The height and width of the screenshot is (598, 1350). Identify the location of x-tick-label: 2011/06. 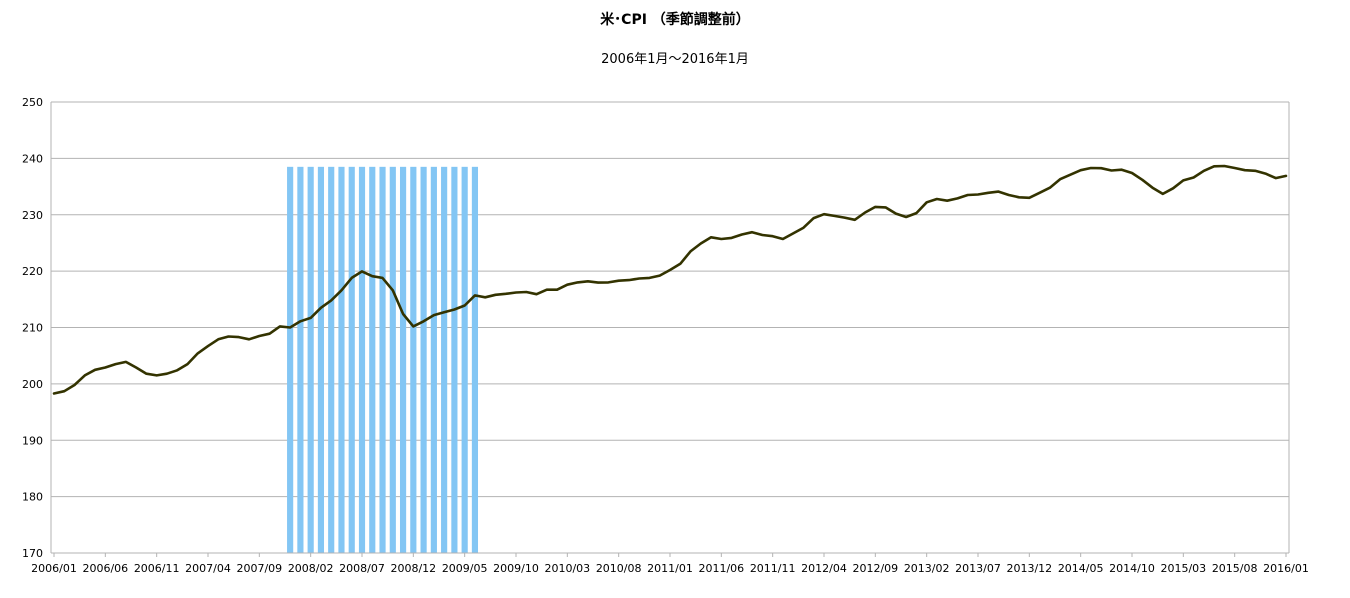
(721, 568).